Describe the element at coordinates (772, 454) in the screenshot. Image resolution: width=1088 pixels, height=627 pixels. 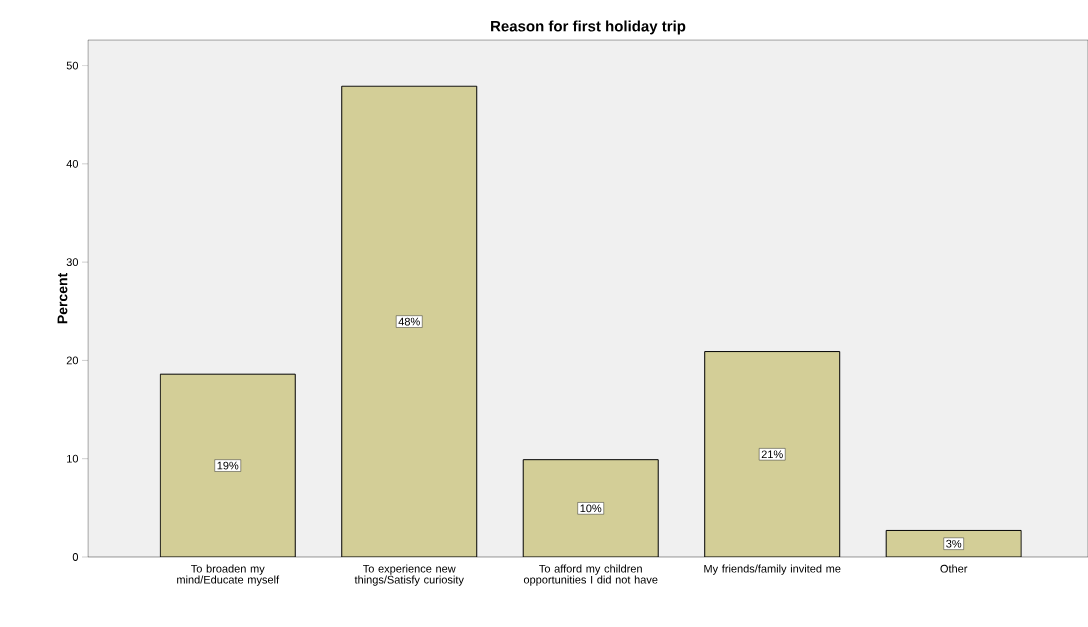
I see `data-label: 21%` at that location.